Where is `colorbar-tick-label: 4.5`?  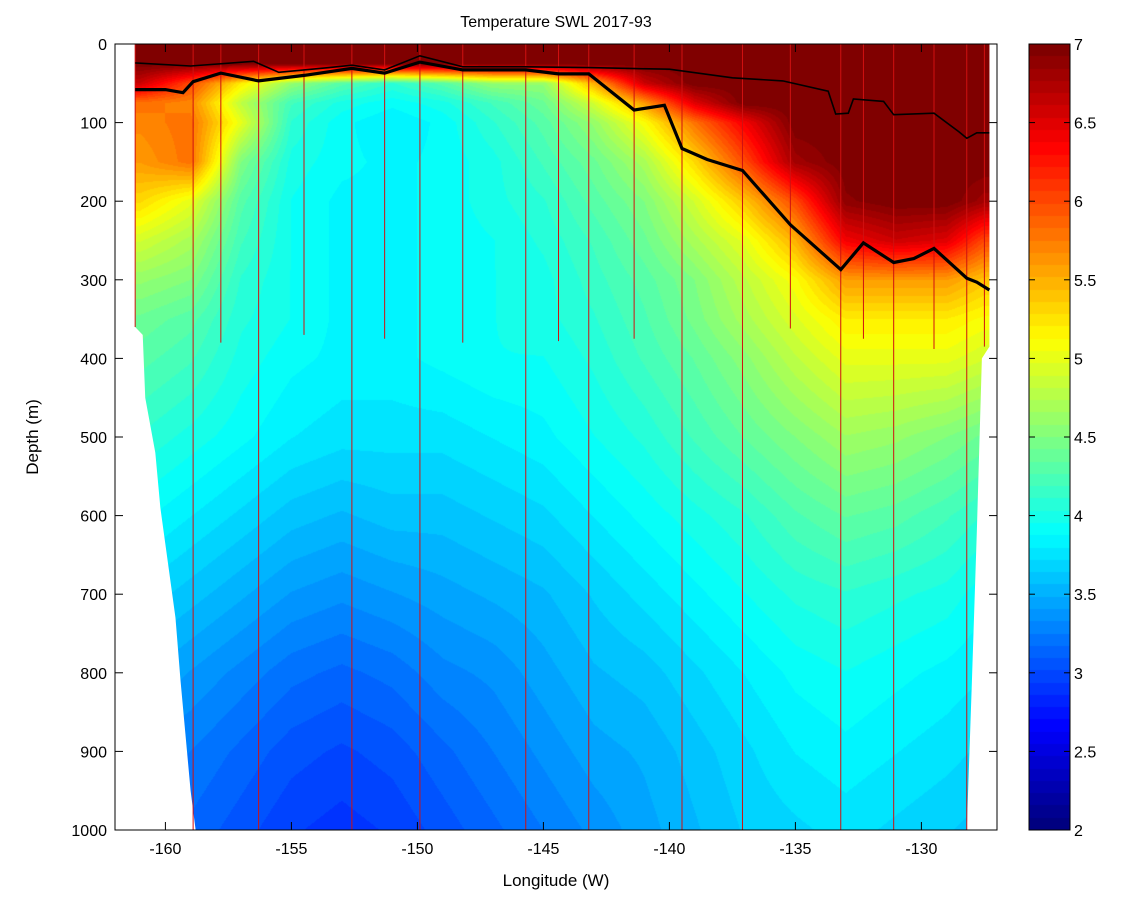
colorbar-tick-label: 4.5 is located at coordinates (1085, 438).